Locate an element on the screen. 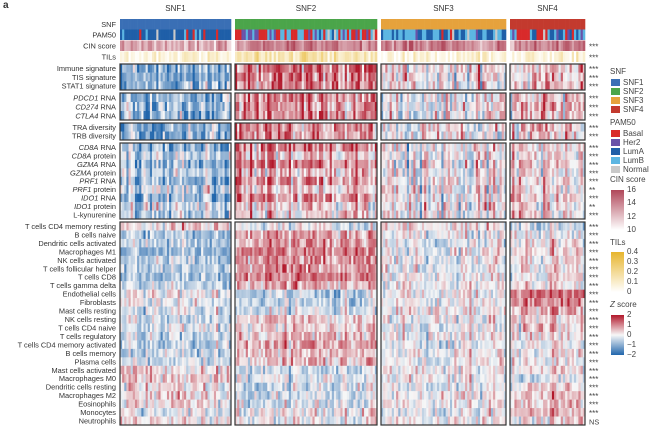 This screenshot has height=429, width=650. row-label: PRF1 protein is located at coordinates (94, 189).